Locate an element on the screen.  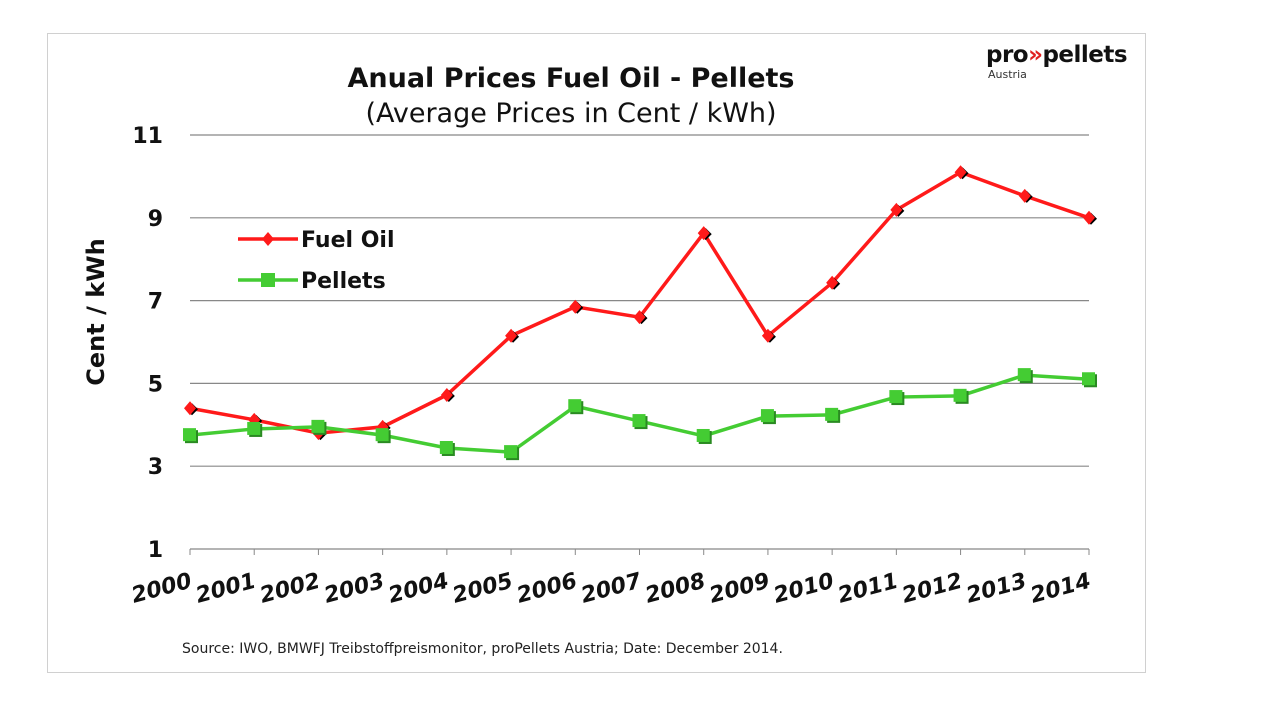
y-tick-label: 11 is located at coordinates (147, 136).